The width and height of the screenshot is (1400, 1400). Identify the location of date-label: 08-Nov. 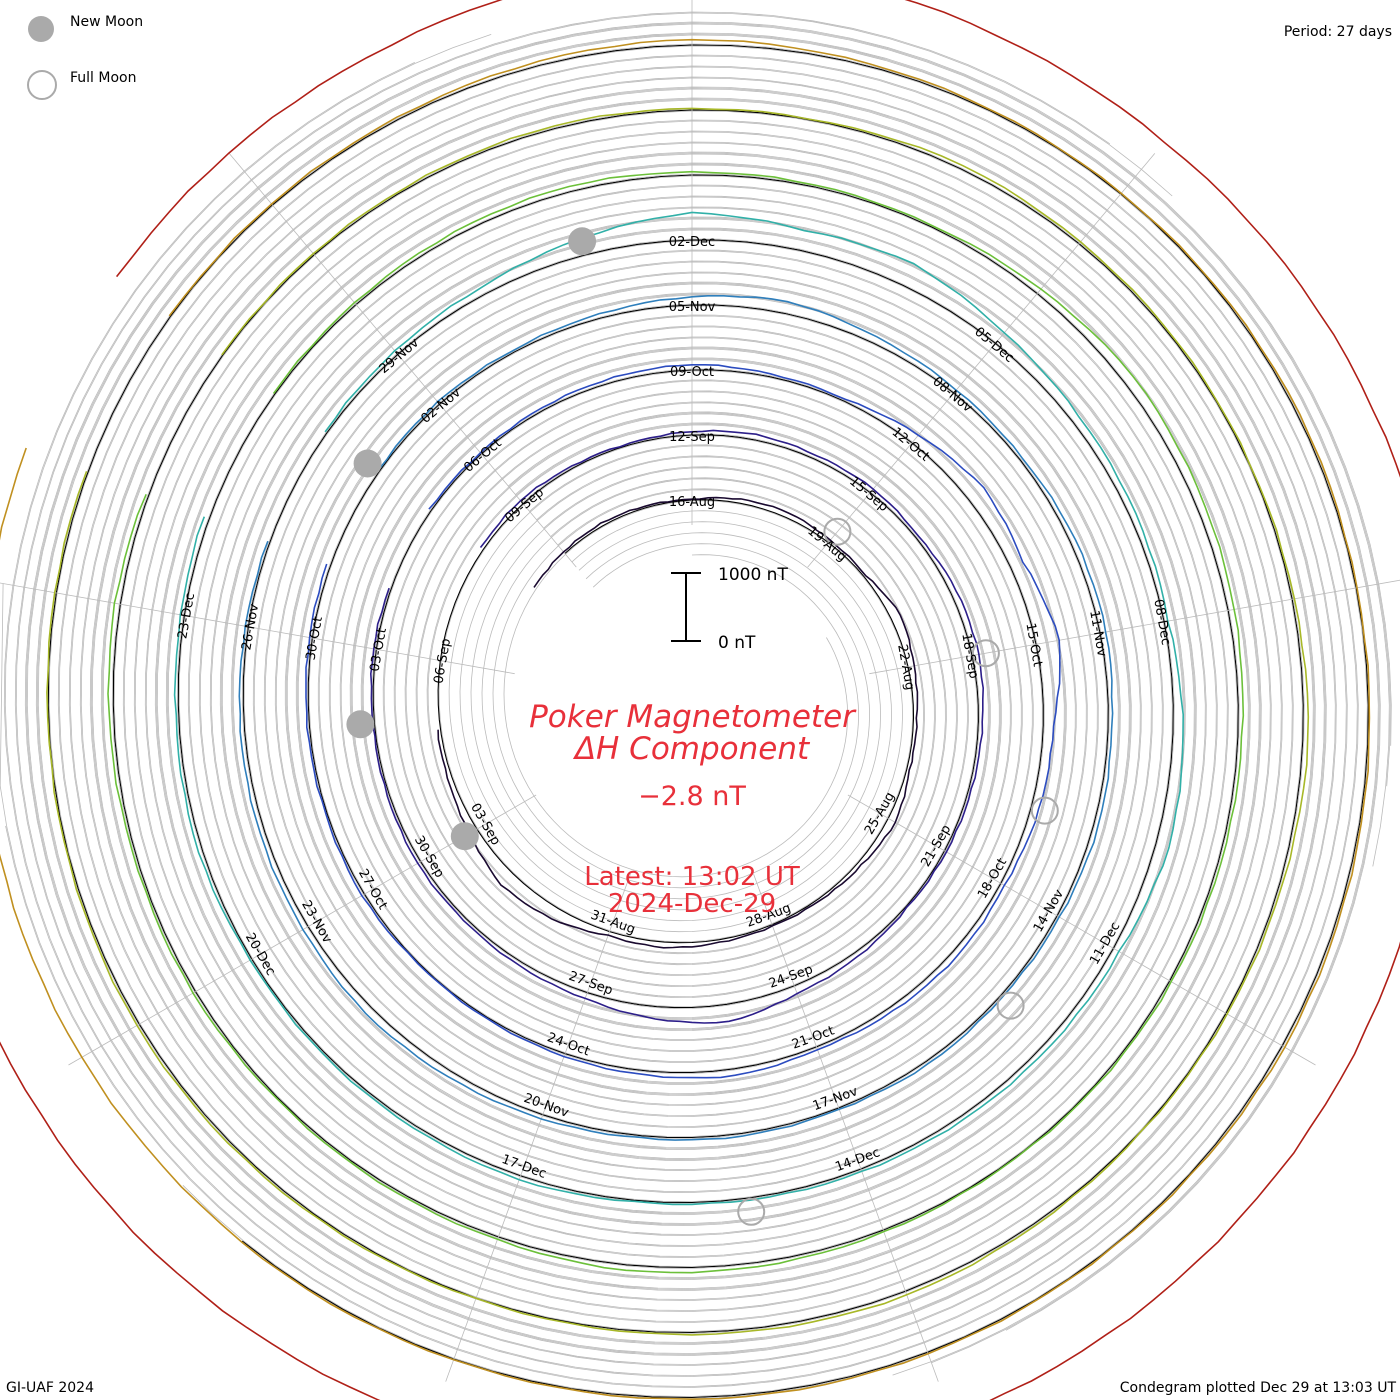
(952, 395).